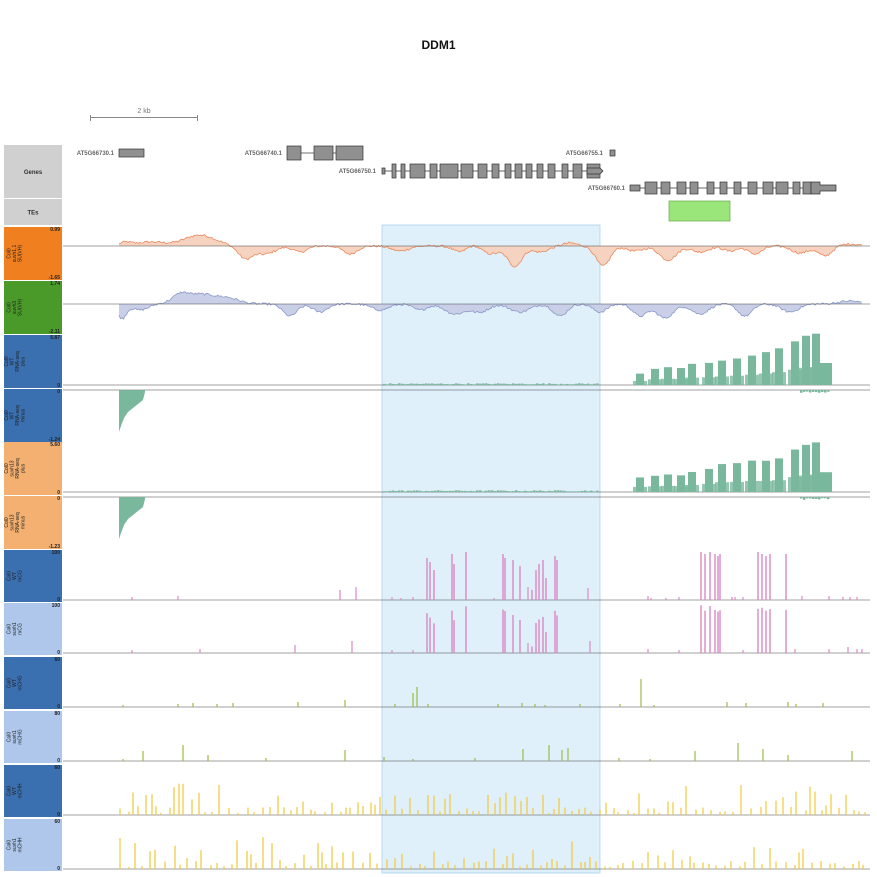  What do you see at coordinates (33, 576) in the screenshot?
I see `track-label-mcg_wt: Col0 WT mCG 100 0` at bounding box center [33, 576].